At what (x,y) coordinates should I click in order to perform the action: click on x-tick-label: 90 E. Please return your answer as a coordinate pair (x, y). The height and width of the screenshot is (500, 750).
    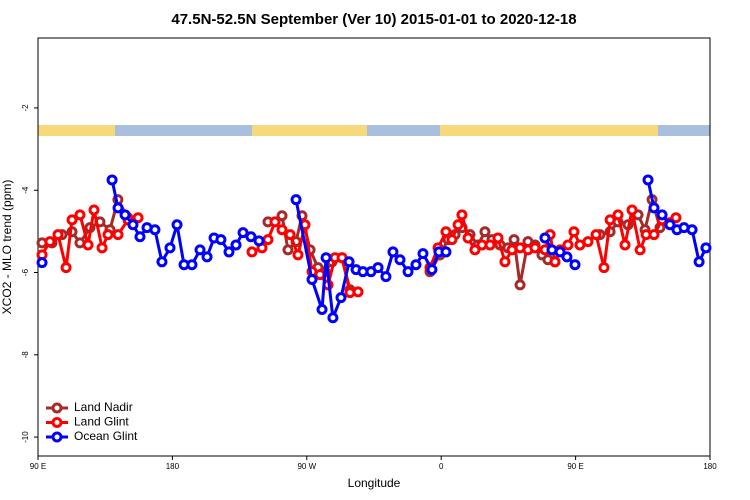
    Looking at the image, I should click on (575, 466).